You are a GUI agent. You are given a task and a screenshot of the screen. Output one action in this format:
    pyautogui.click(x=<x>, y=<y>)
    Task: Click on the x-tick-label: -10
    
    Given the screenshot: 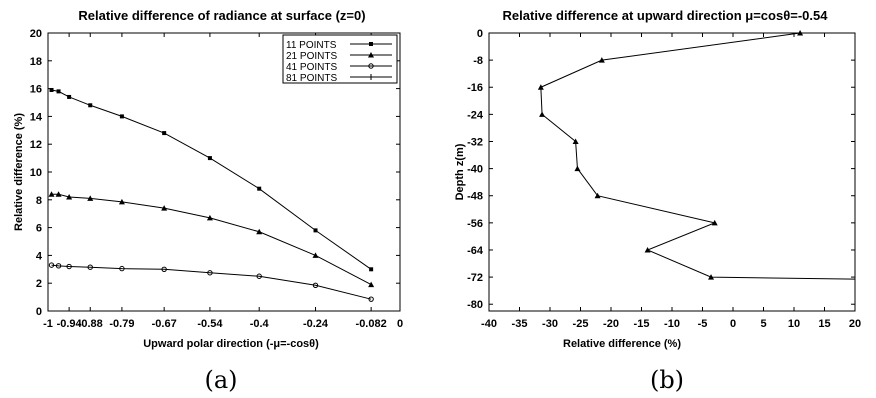 What is the action you would take?
    pyautogui.click(x=672, y=324)
    